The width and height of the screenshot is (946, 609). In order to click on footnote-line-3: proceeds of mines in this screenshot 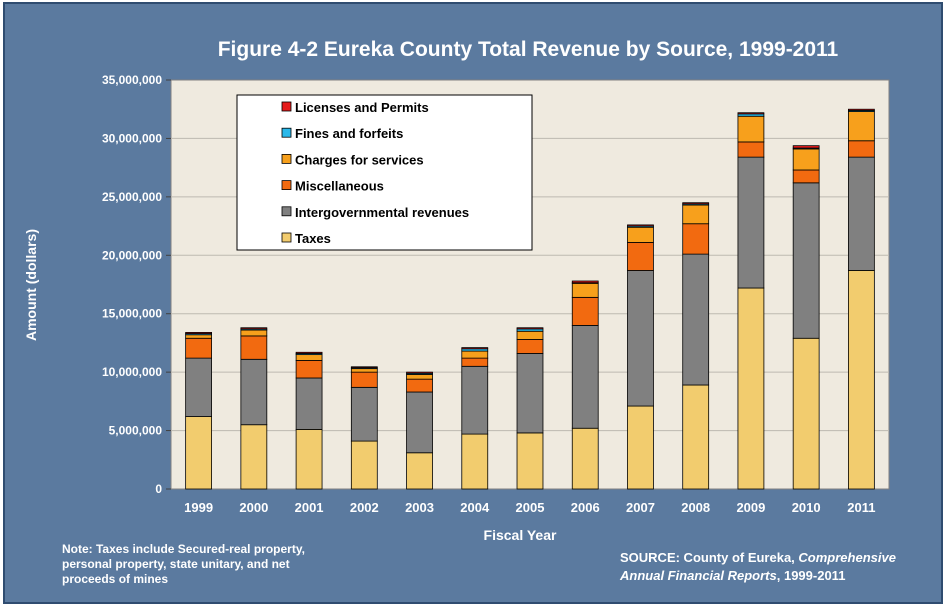, I will do `click(115, 579)`.